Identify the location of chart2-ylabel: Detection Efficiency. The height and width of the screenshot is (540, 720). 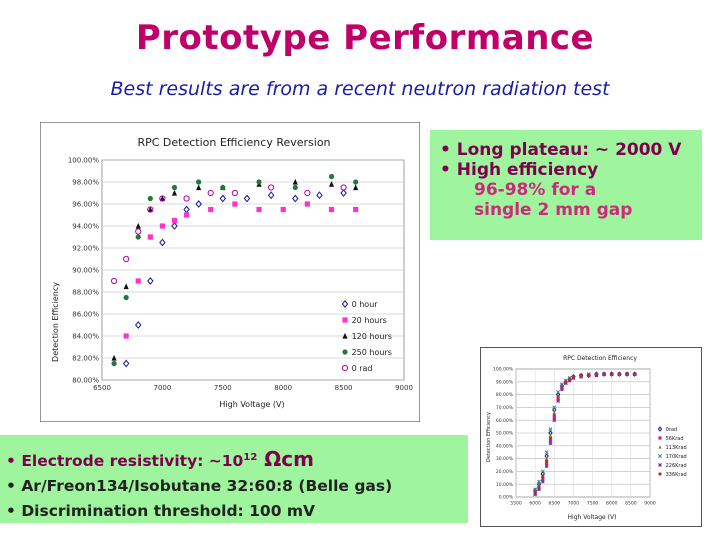
(489, 437).